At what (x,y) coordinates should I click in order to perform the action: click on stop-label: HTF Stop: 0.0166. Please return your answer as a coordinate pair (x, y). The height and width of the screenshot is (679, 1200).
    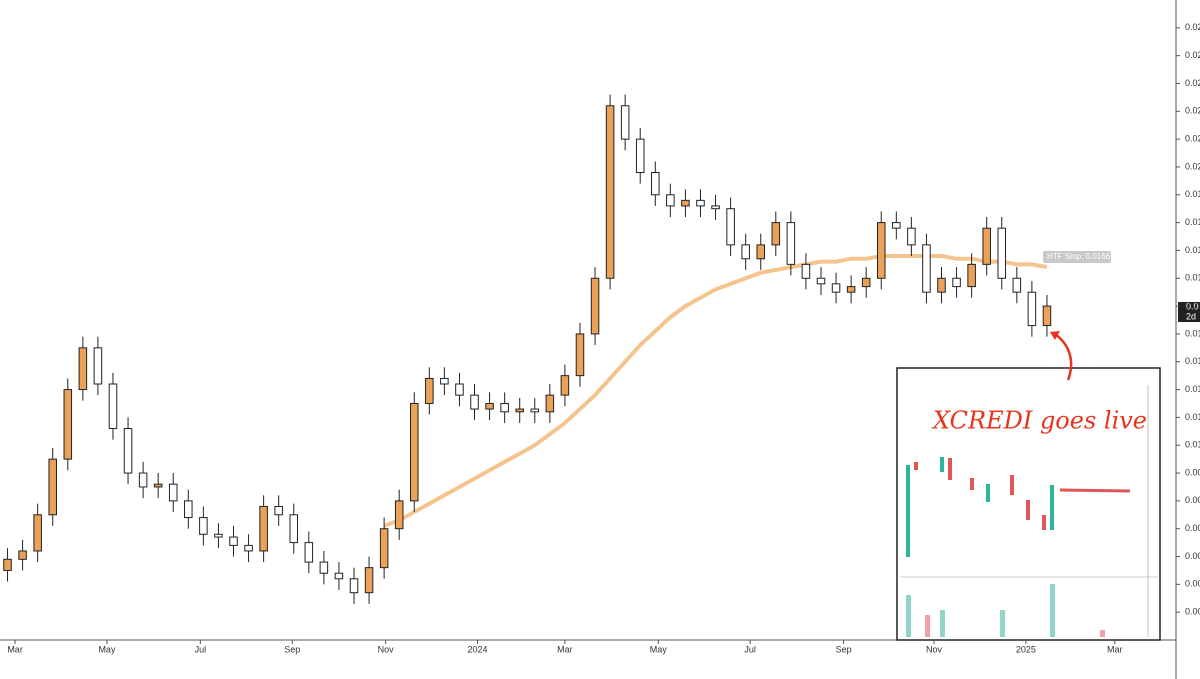
    Looking at the image, I should click on (1079, 256).